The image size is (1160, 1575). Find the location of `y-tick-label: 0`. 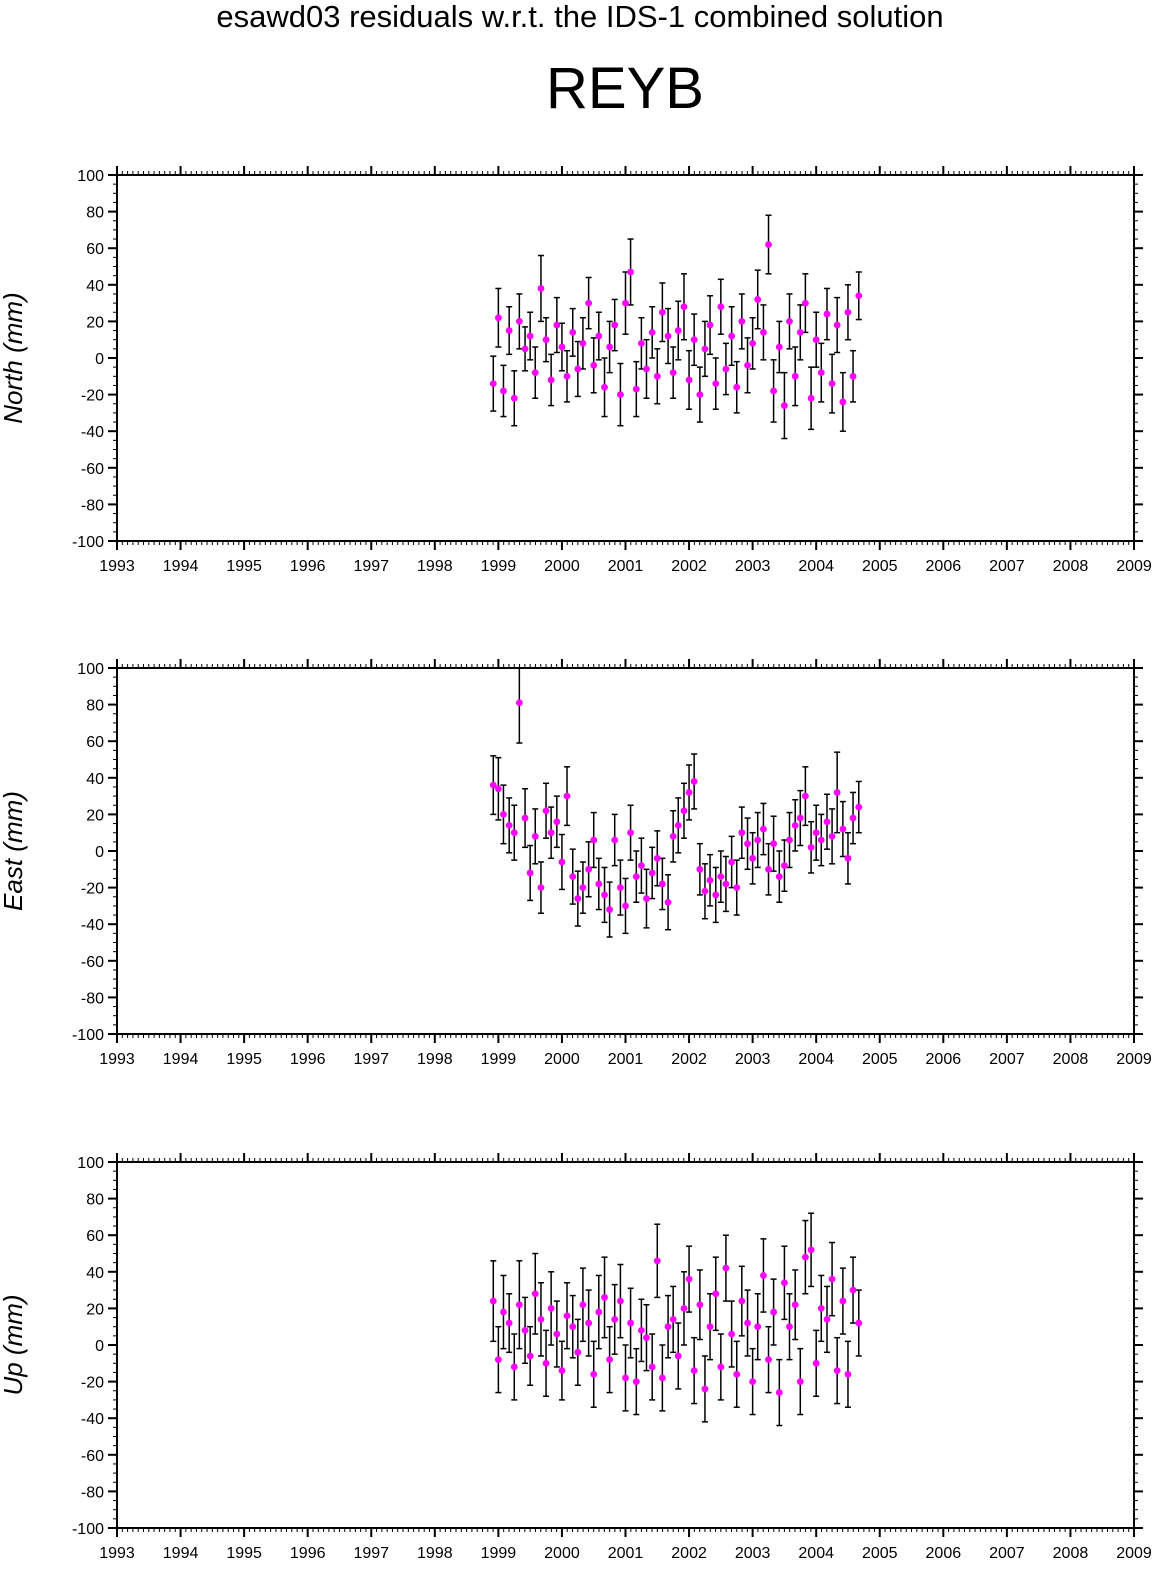

y-tick-label: 0 is located at coordinates (99, 1346).